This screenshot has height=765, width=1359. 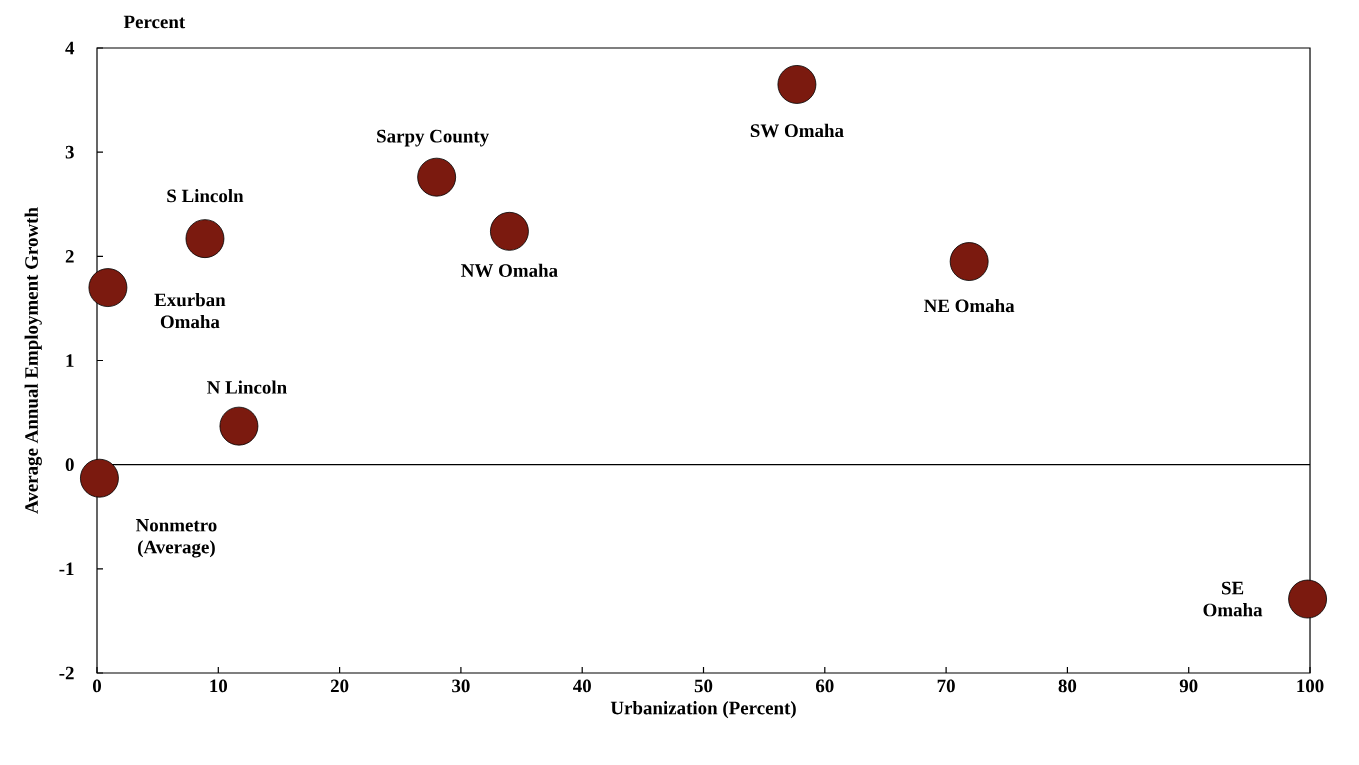 I want to click on y-tick-label: 0, so click(x=69, y=465).